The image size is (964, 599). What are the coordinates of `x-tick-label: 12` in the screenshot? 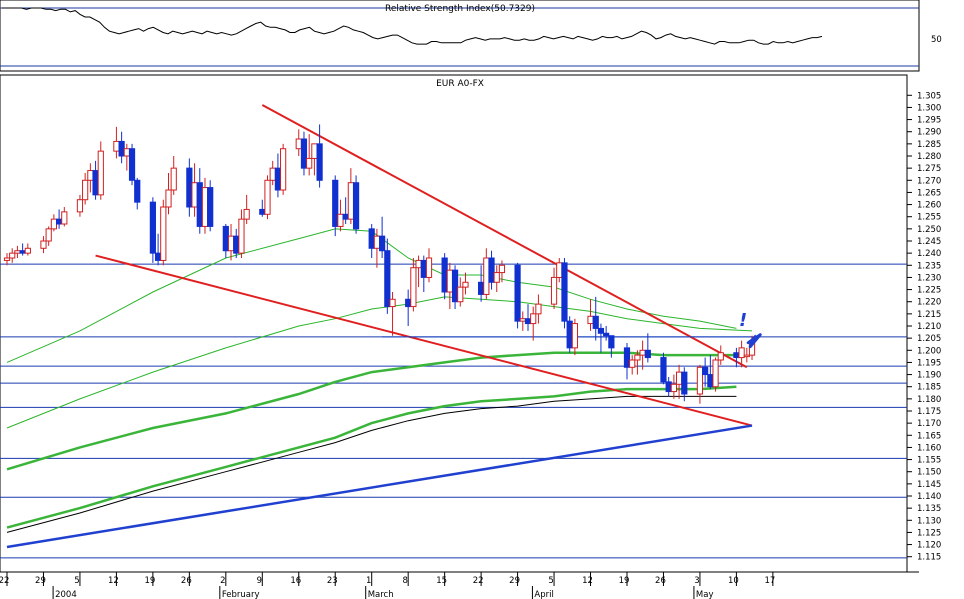 It's located at (113, 581).